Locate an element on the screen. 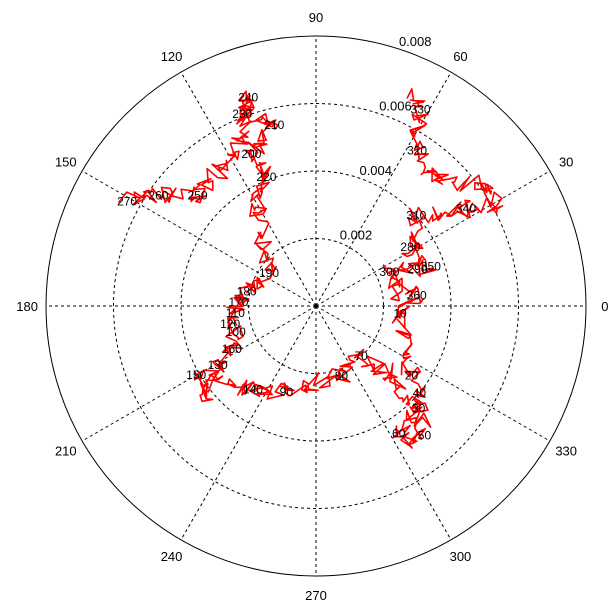 Image resolution: width=609 pixels, height=612 pixels. angle-tick-label: 30 is located at coordinates (566, 162).